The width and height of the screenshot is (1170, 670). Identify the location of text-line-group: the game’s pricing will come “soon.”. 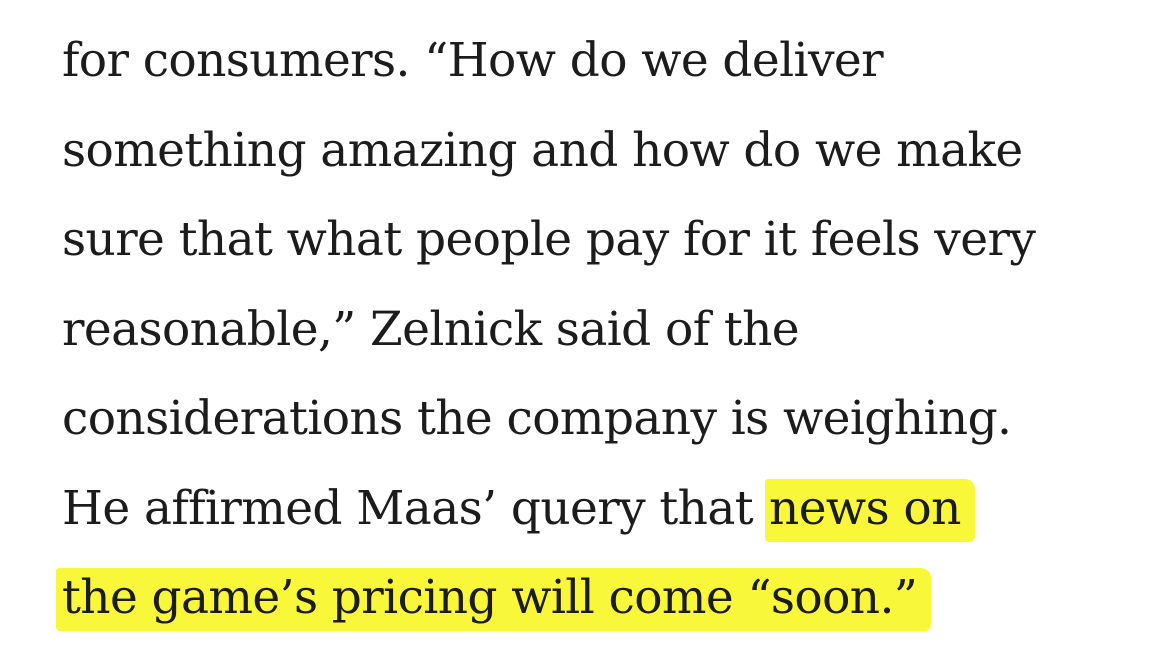
(609, 598).